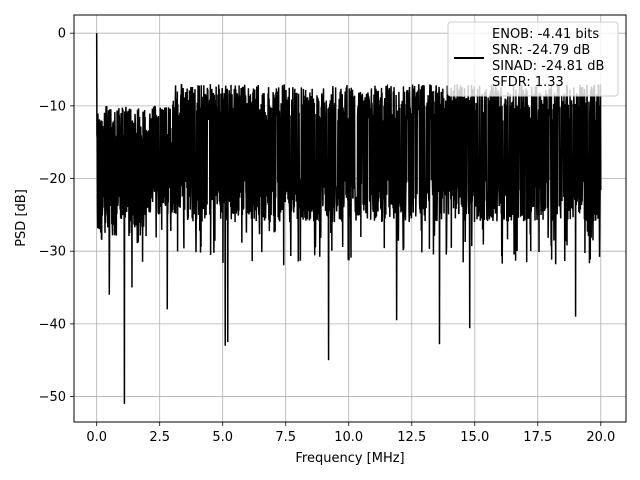 This screenshot has width=640, height=480. Describe the element at coordinates (52, 252) in the screenshot. I see `y-tick-label: −30` at that location.